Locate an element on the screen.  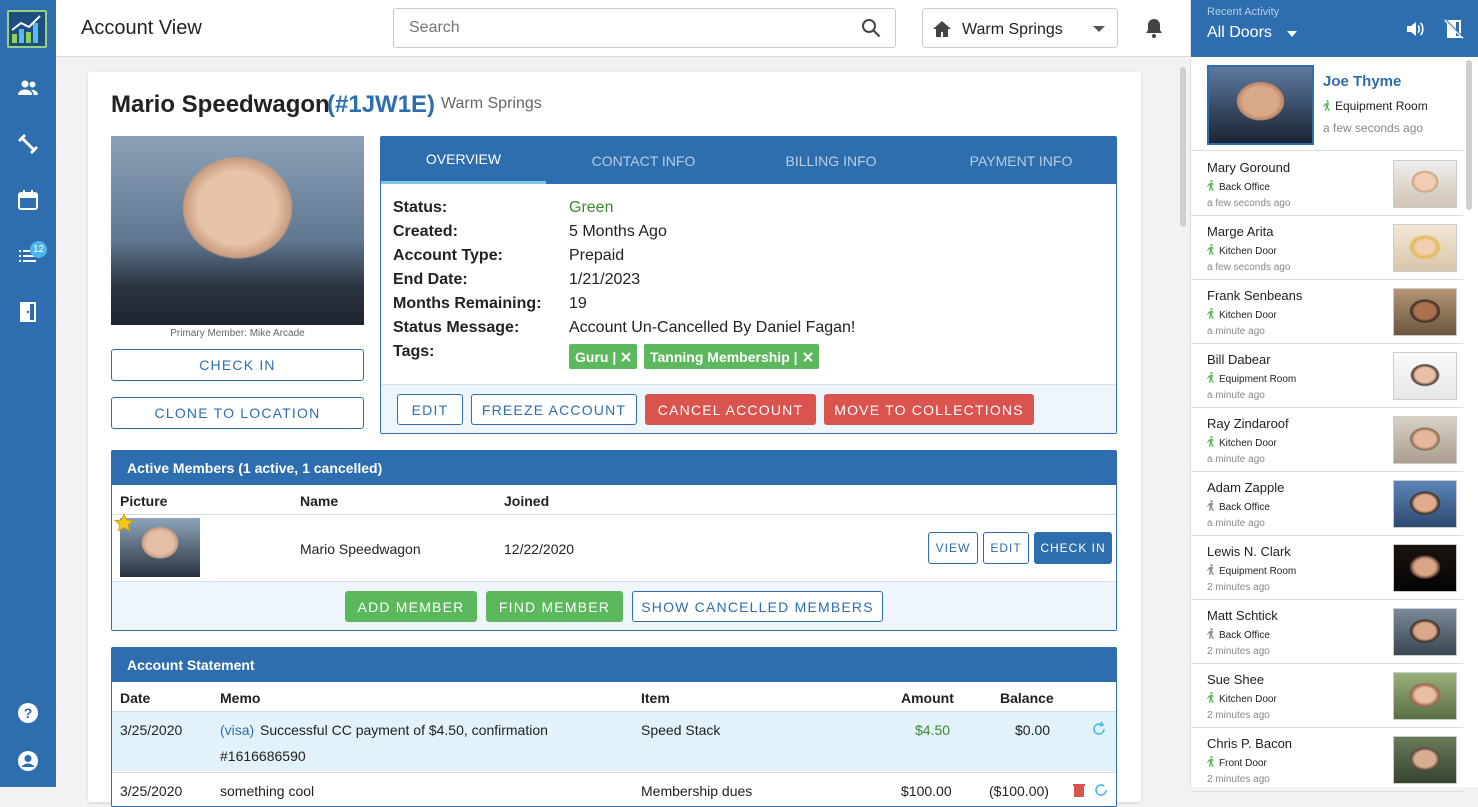
activity-scrollbar is located at coordinates (1469, 135).